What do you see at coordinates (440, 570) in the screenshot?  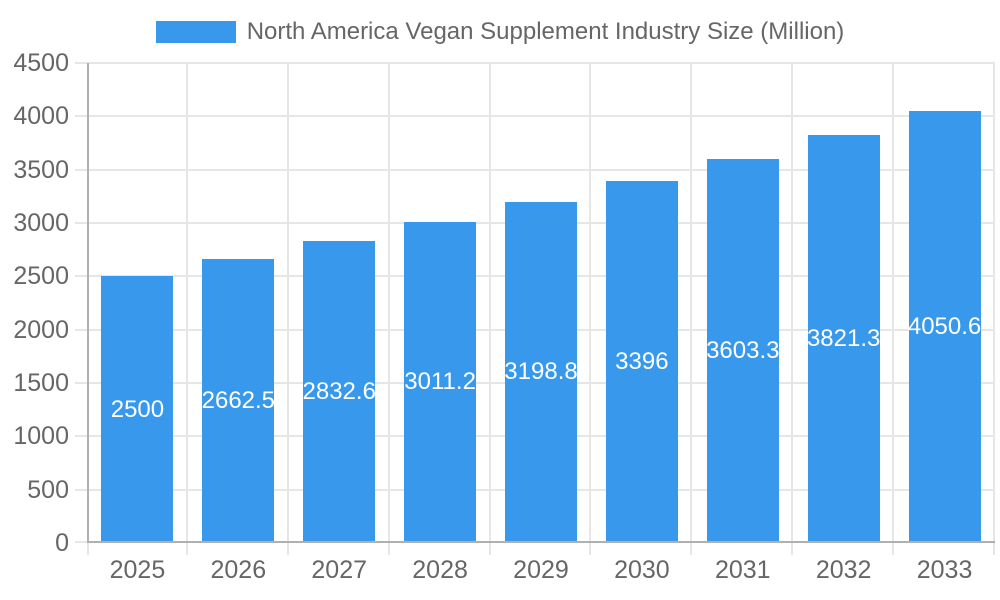 I see `x-tick-label: 2028` at bounding box center [440, 570].